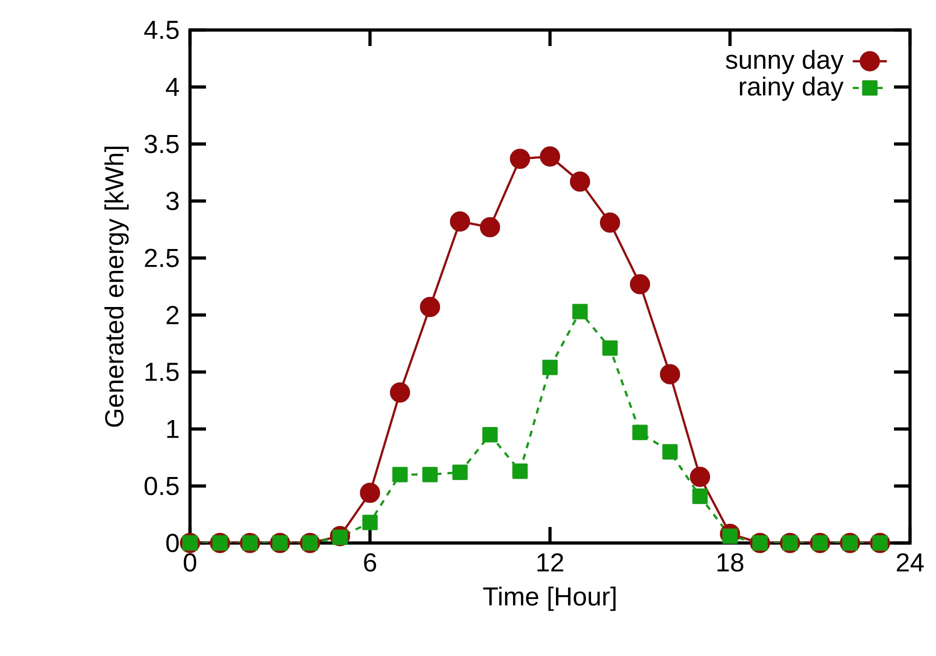  Describe the element at coordinates (549, 598) in the screenshot. I see `x-axis-title: Time [Hour]` at that location.